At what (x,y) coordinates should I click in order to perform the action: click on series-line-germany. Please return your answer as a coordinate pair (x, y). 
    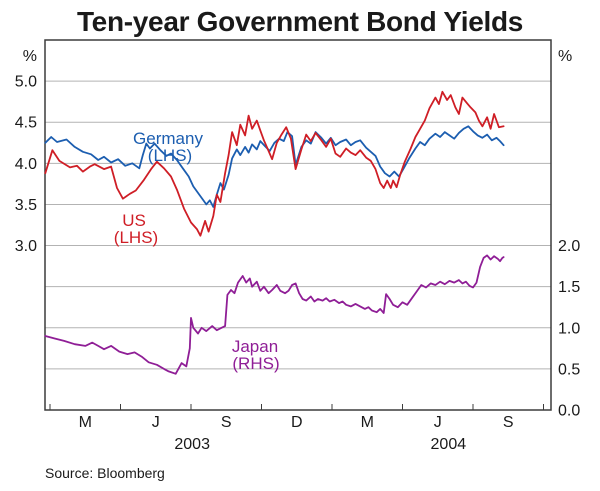
    Looking at the image, I should click on (274, 166).